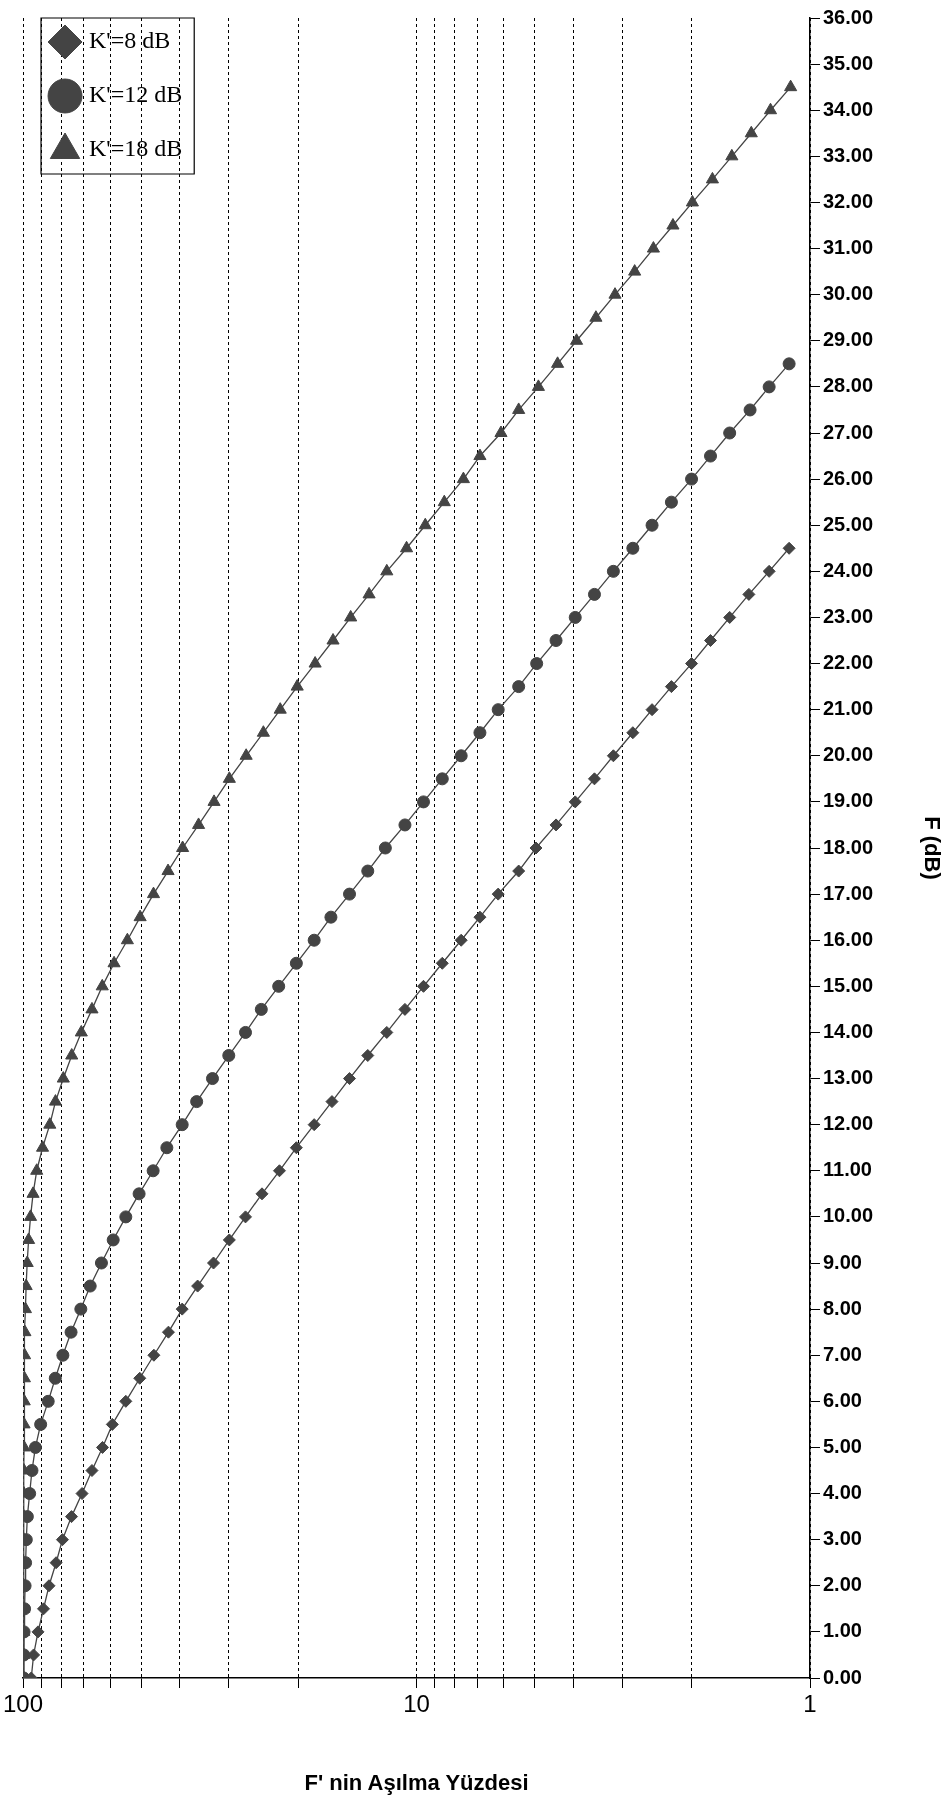 The height and width of the screenshot is (1801, 948). Describe the element at coordinates (848, 800) in the screenshot. I see `y-tick-label: 19.00` at that location.